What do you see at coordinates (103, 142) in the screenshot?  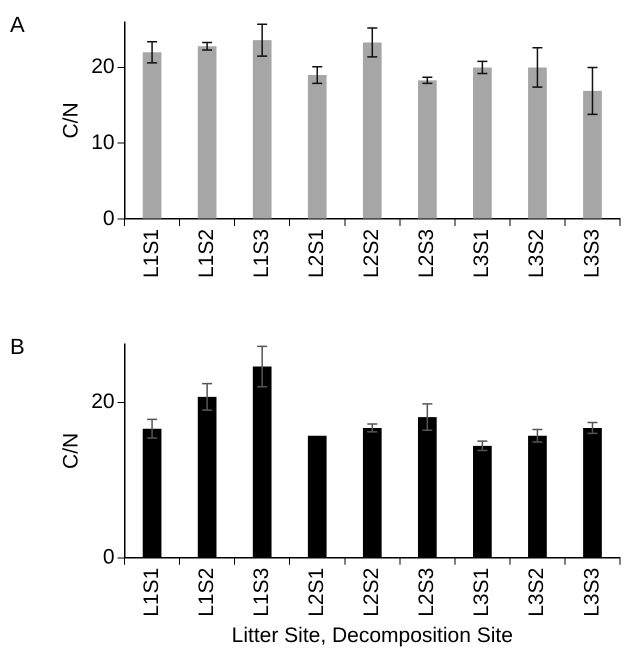 I see `y-tick-label: 10` at bounding box center [103, 142].